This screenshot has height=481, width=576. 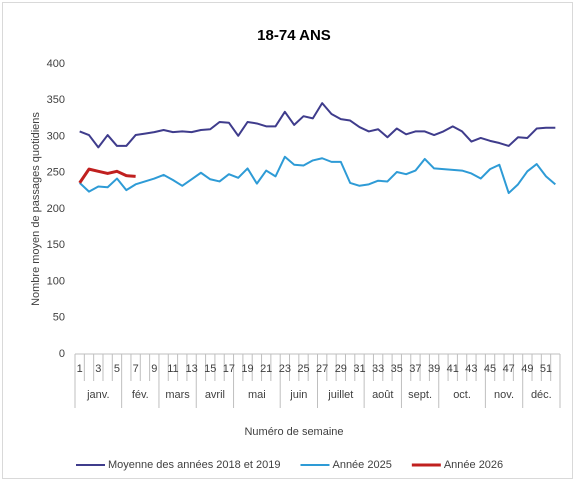 What do you see at coordinates (462, 395) in the screenshot?
I see `month-label: oct.` at bounding box center [462, 395].